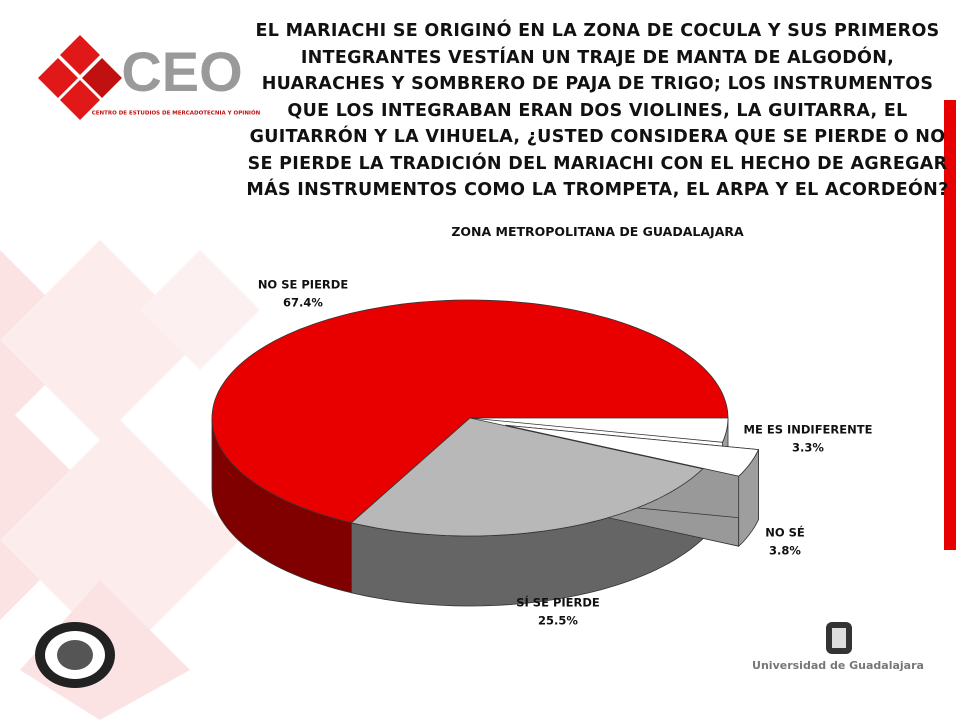 The image size is (960, 720). Describe the element at coordinates (808, 448) in the screenshot. I see `slice-value-label: 3.3%` at that location.